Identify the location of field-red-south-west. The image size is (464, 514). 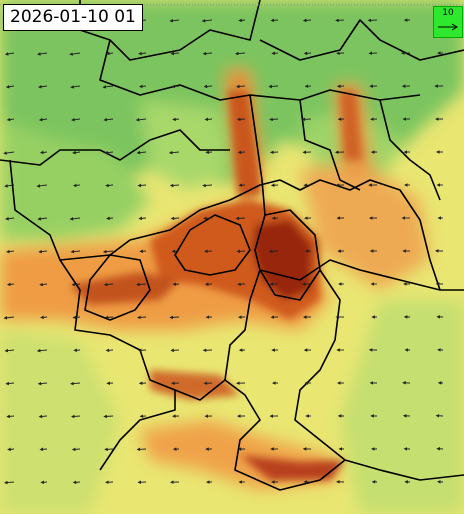
(195, 385).